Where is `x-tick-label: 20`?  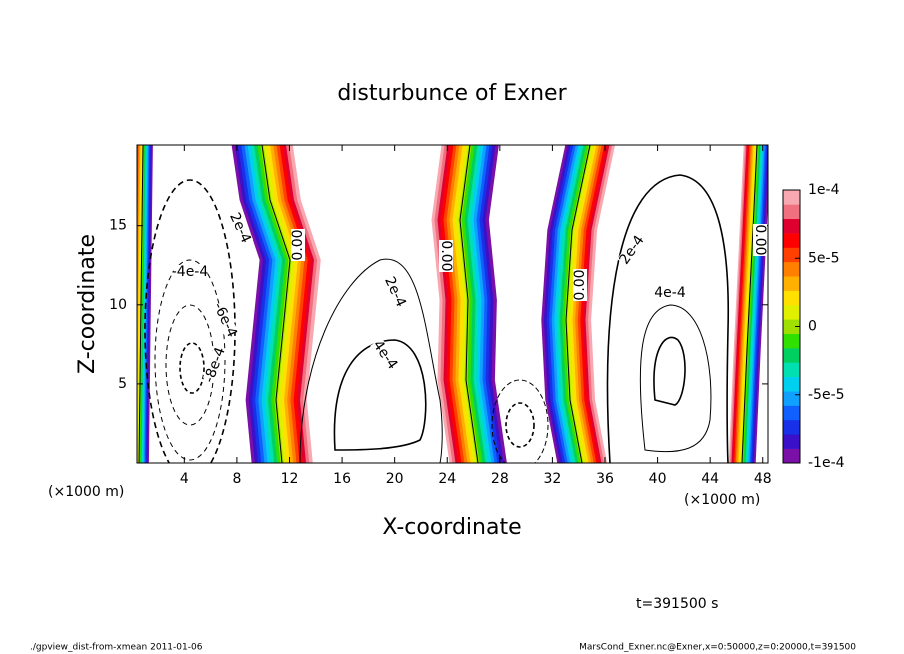 x-tick-label: 20 is located at coordinates (395, 479).